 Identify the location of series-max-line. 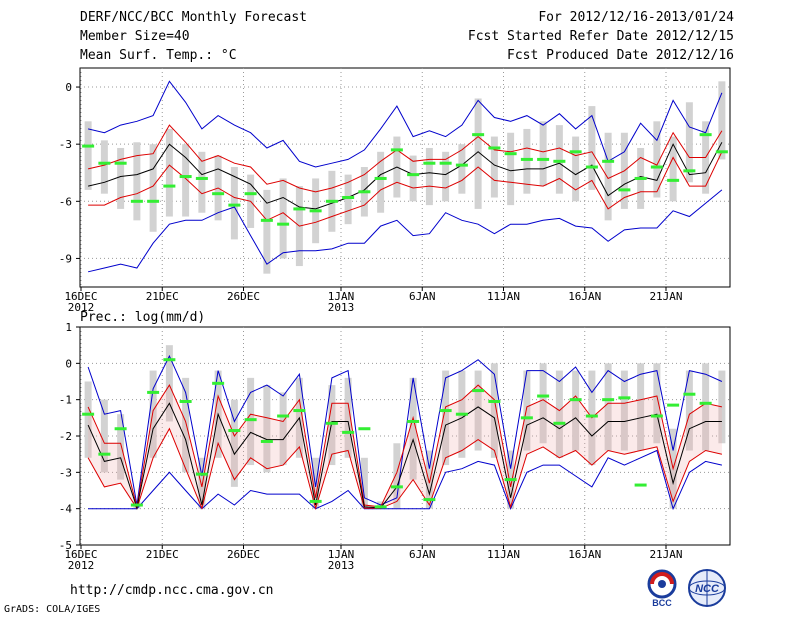
(405, 124).